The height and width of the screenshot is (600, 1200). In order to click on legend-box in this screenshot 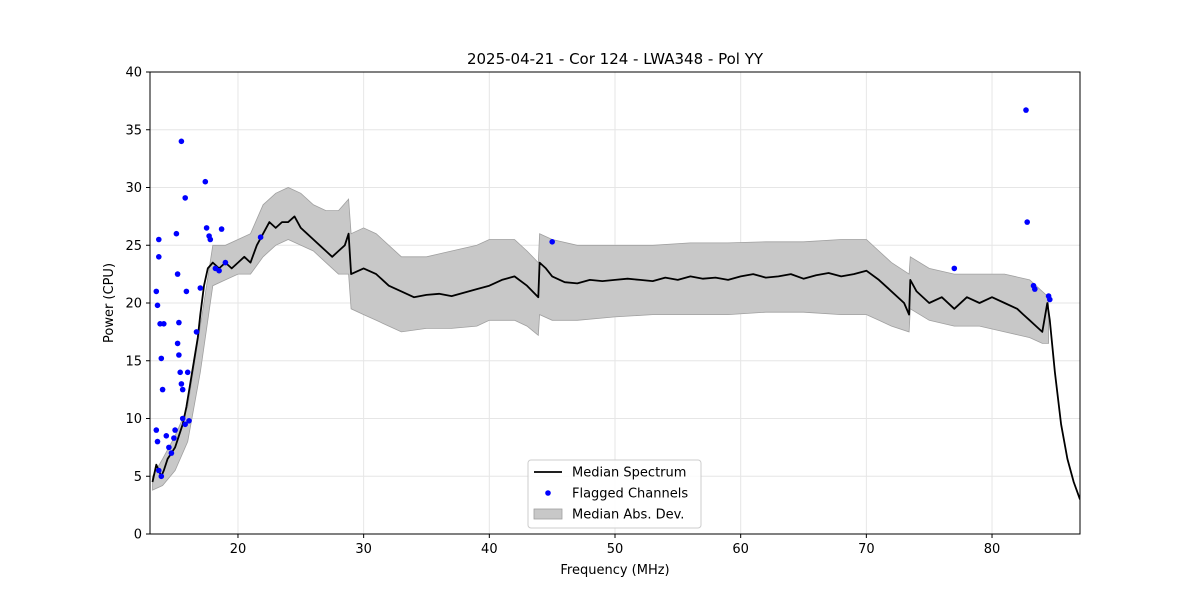, I will do `click(614, 494)`.